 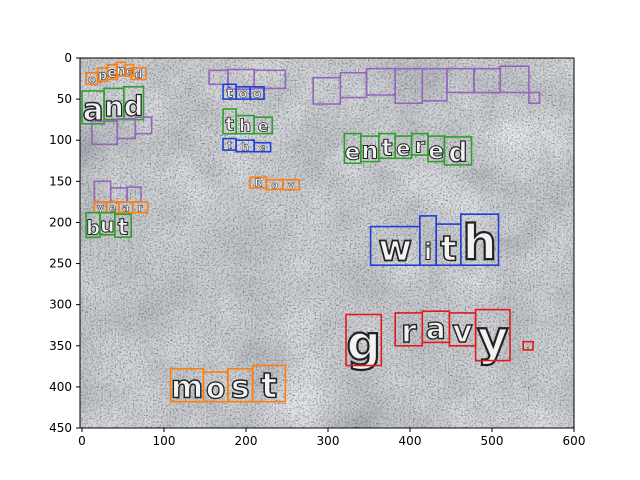 What do you see at coordinates (462, 332) in the screenshot?
I see `word-char-glyph: v` at bounding box center [462, 332].